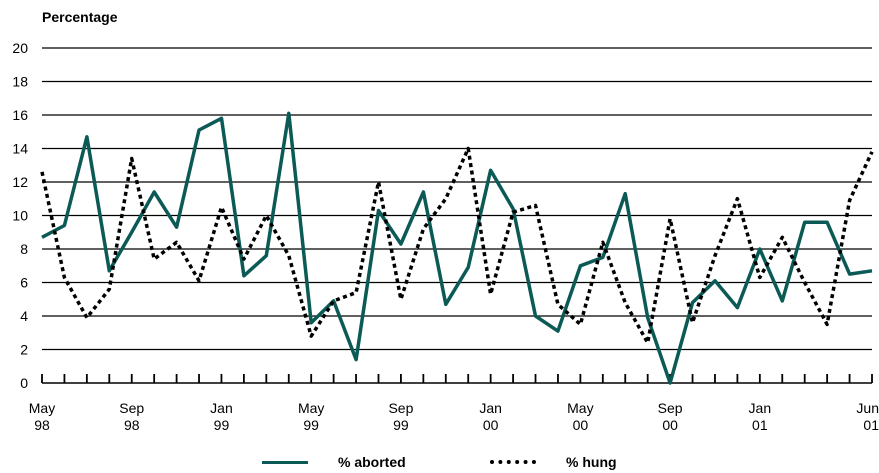  What do you see at coordinates (24, 350) in the screenshot?
I see `y-tick-label: 2` at bounding box center [24, 350].